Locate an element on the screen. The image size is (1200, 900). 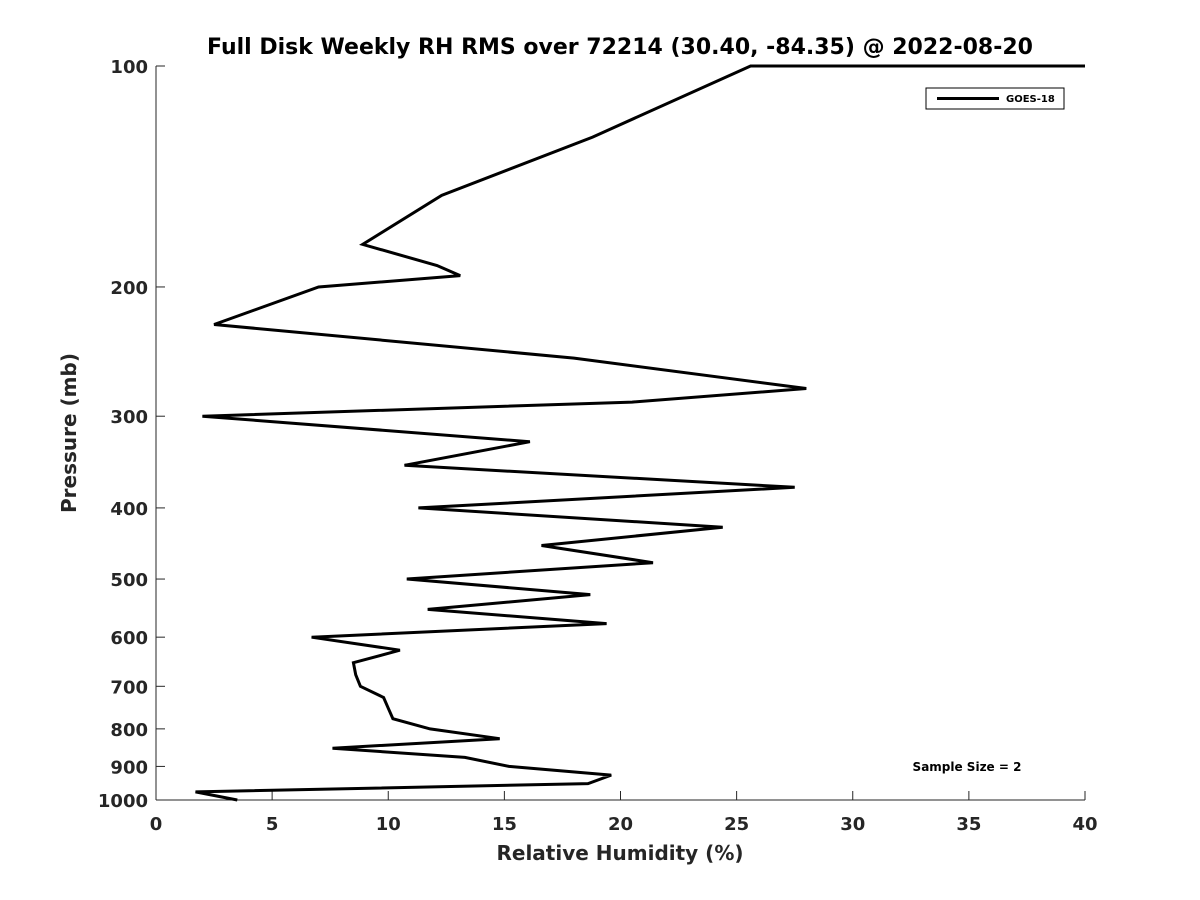
y-tick-label: 700 is located at coordinates (129, 687).